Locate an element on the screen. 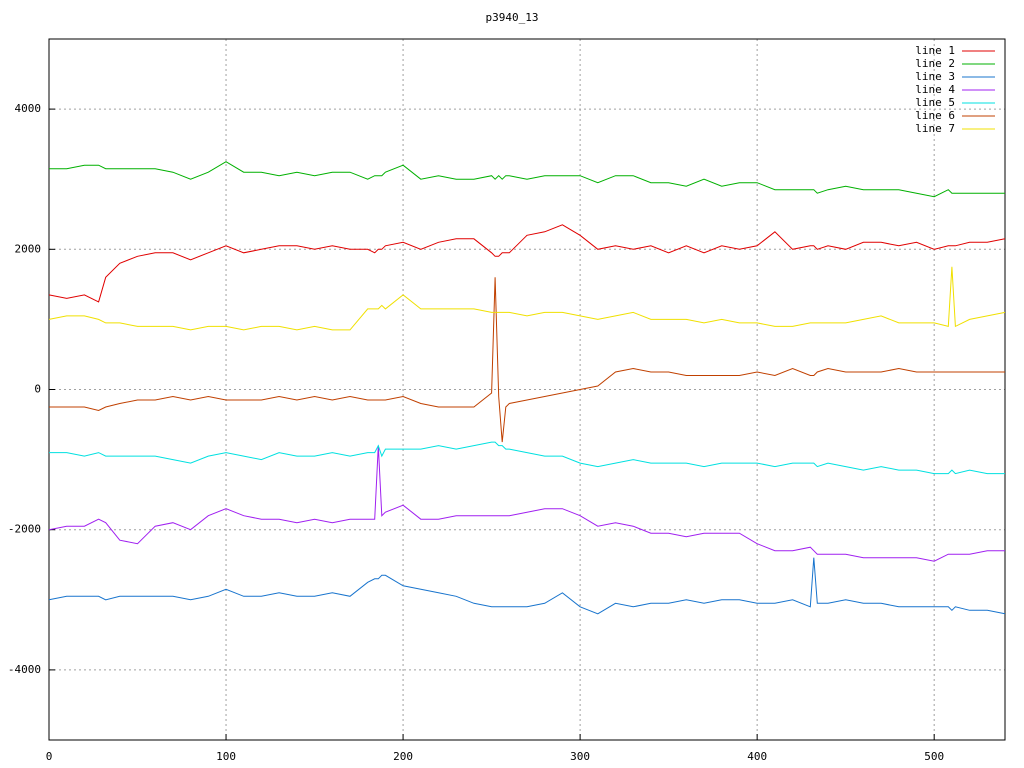  chart-title: p3940_13 is located at coordinates (512, 17).